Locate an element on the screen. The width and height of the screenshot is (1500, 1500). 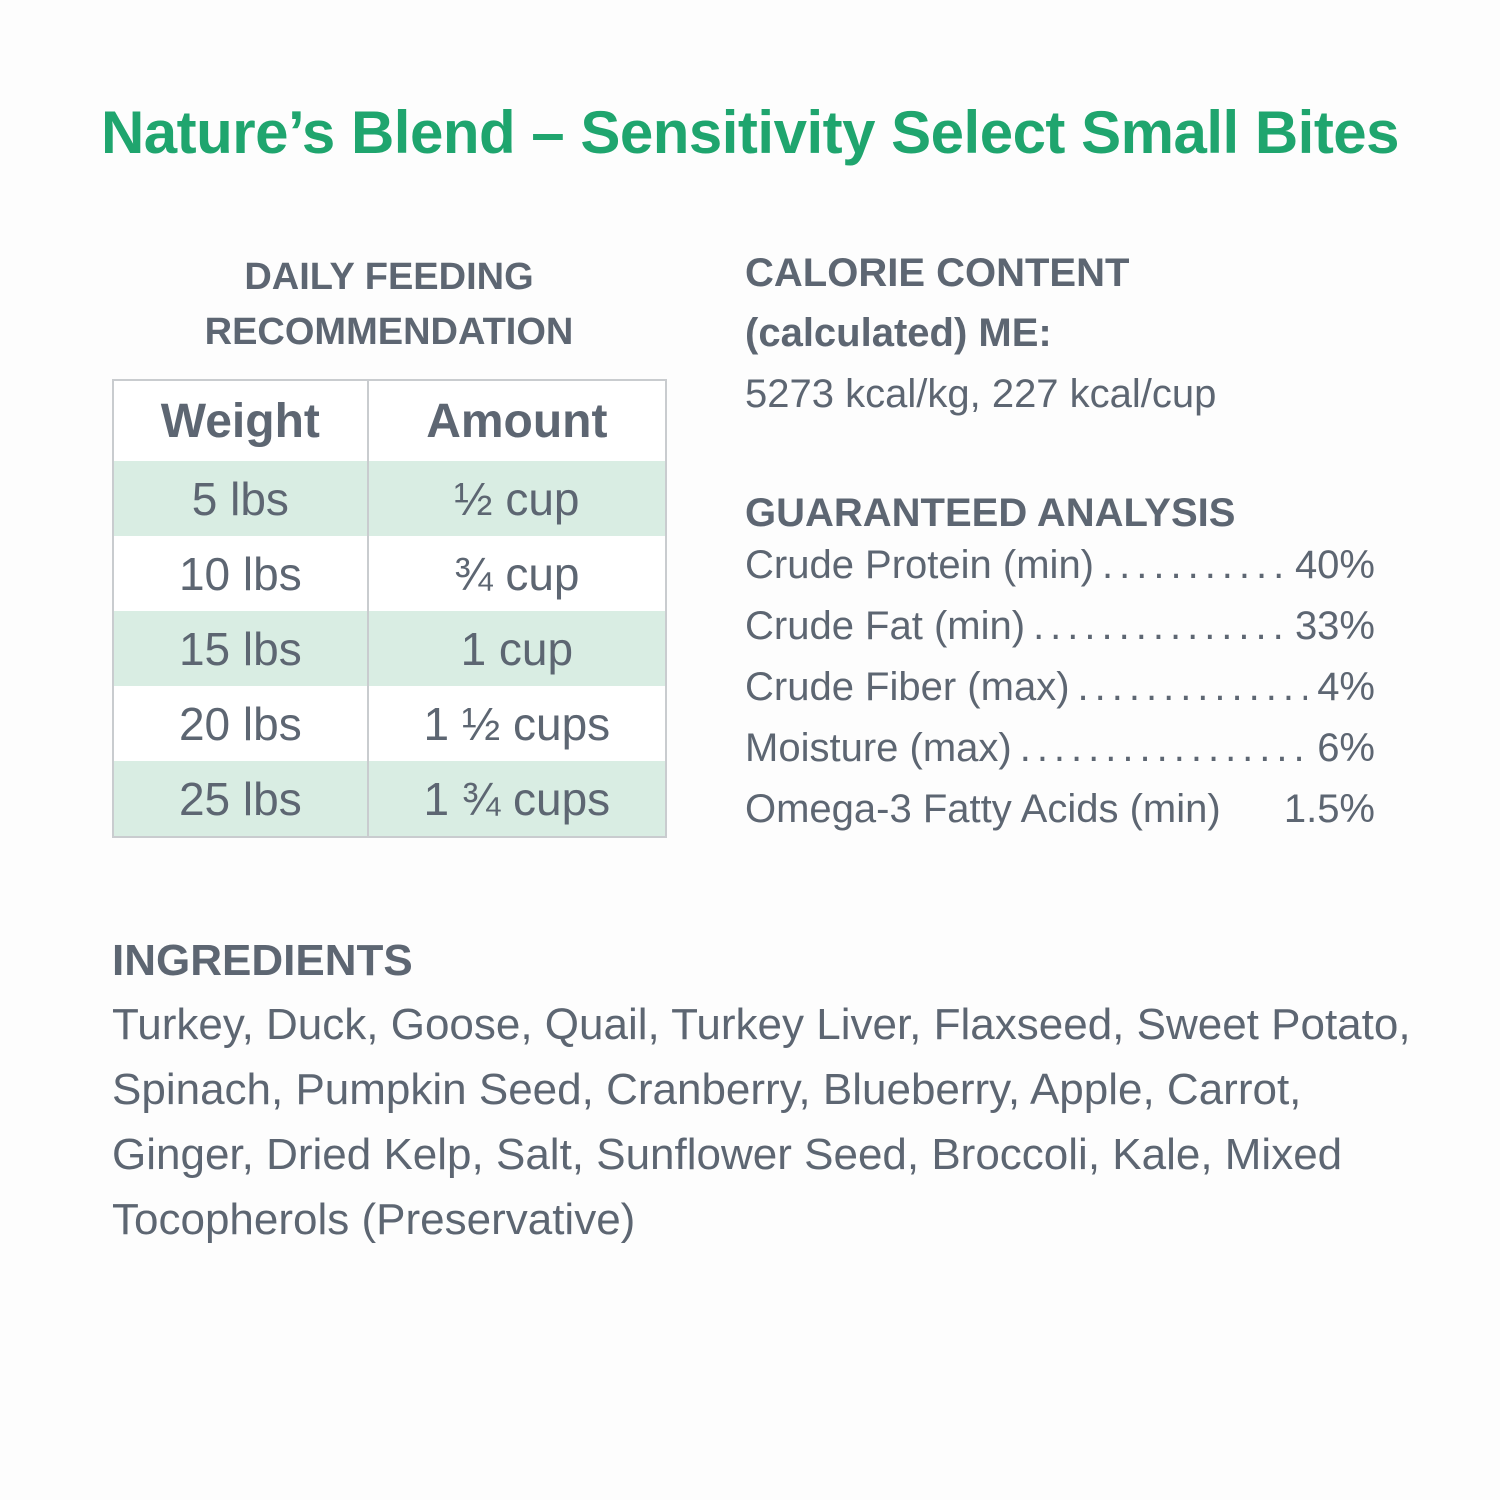
amount-cell: ½ cup is located at coordinates (516, 498).